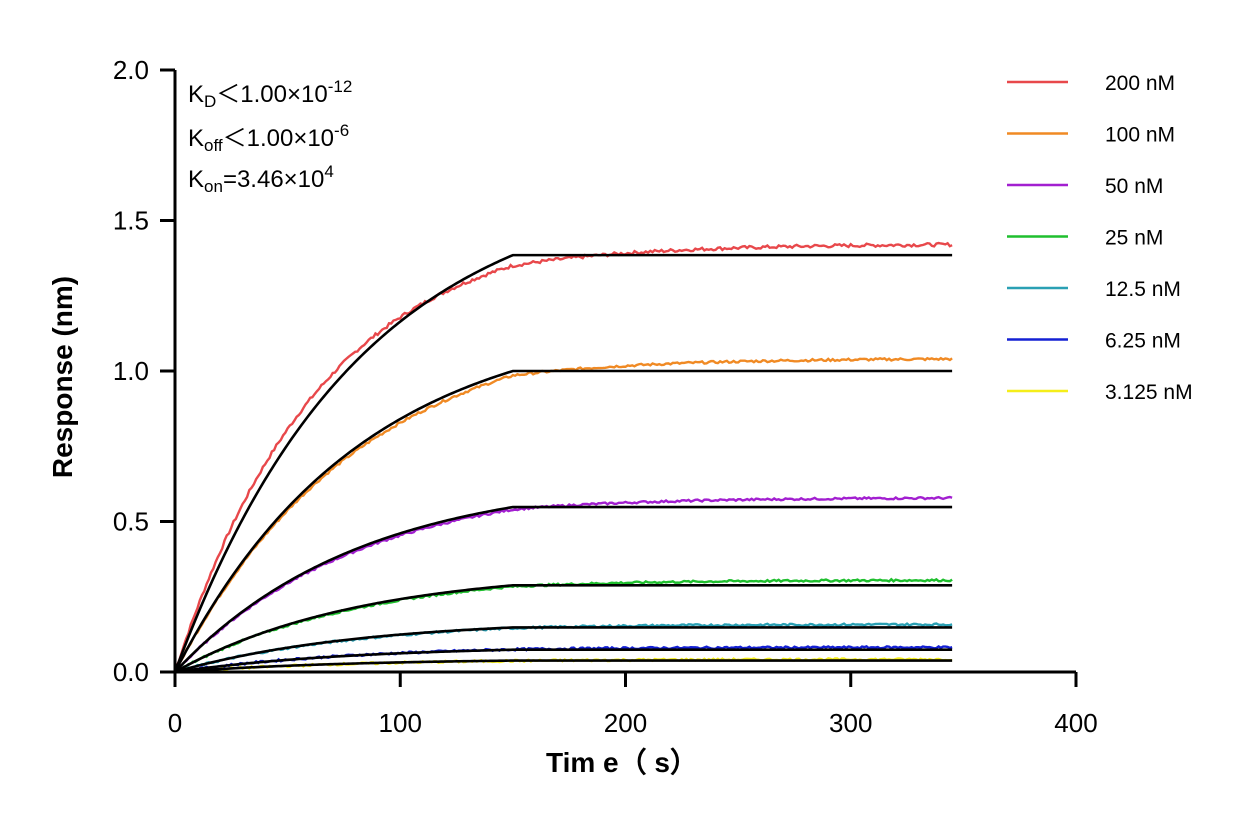 The width and height of the screenshot is (1252, 825). What do you see at coordinates (1075, 723) in the screenshot?
I see `x-tick-label: 400` at bounding box center [1075, 723].